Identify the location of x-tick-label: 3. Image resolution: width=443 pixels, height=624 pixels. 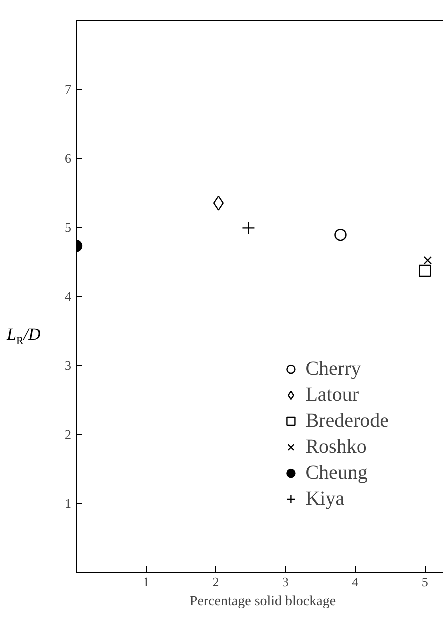
(285, 582).